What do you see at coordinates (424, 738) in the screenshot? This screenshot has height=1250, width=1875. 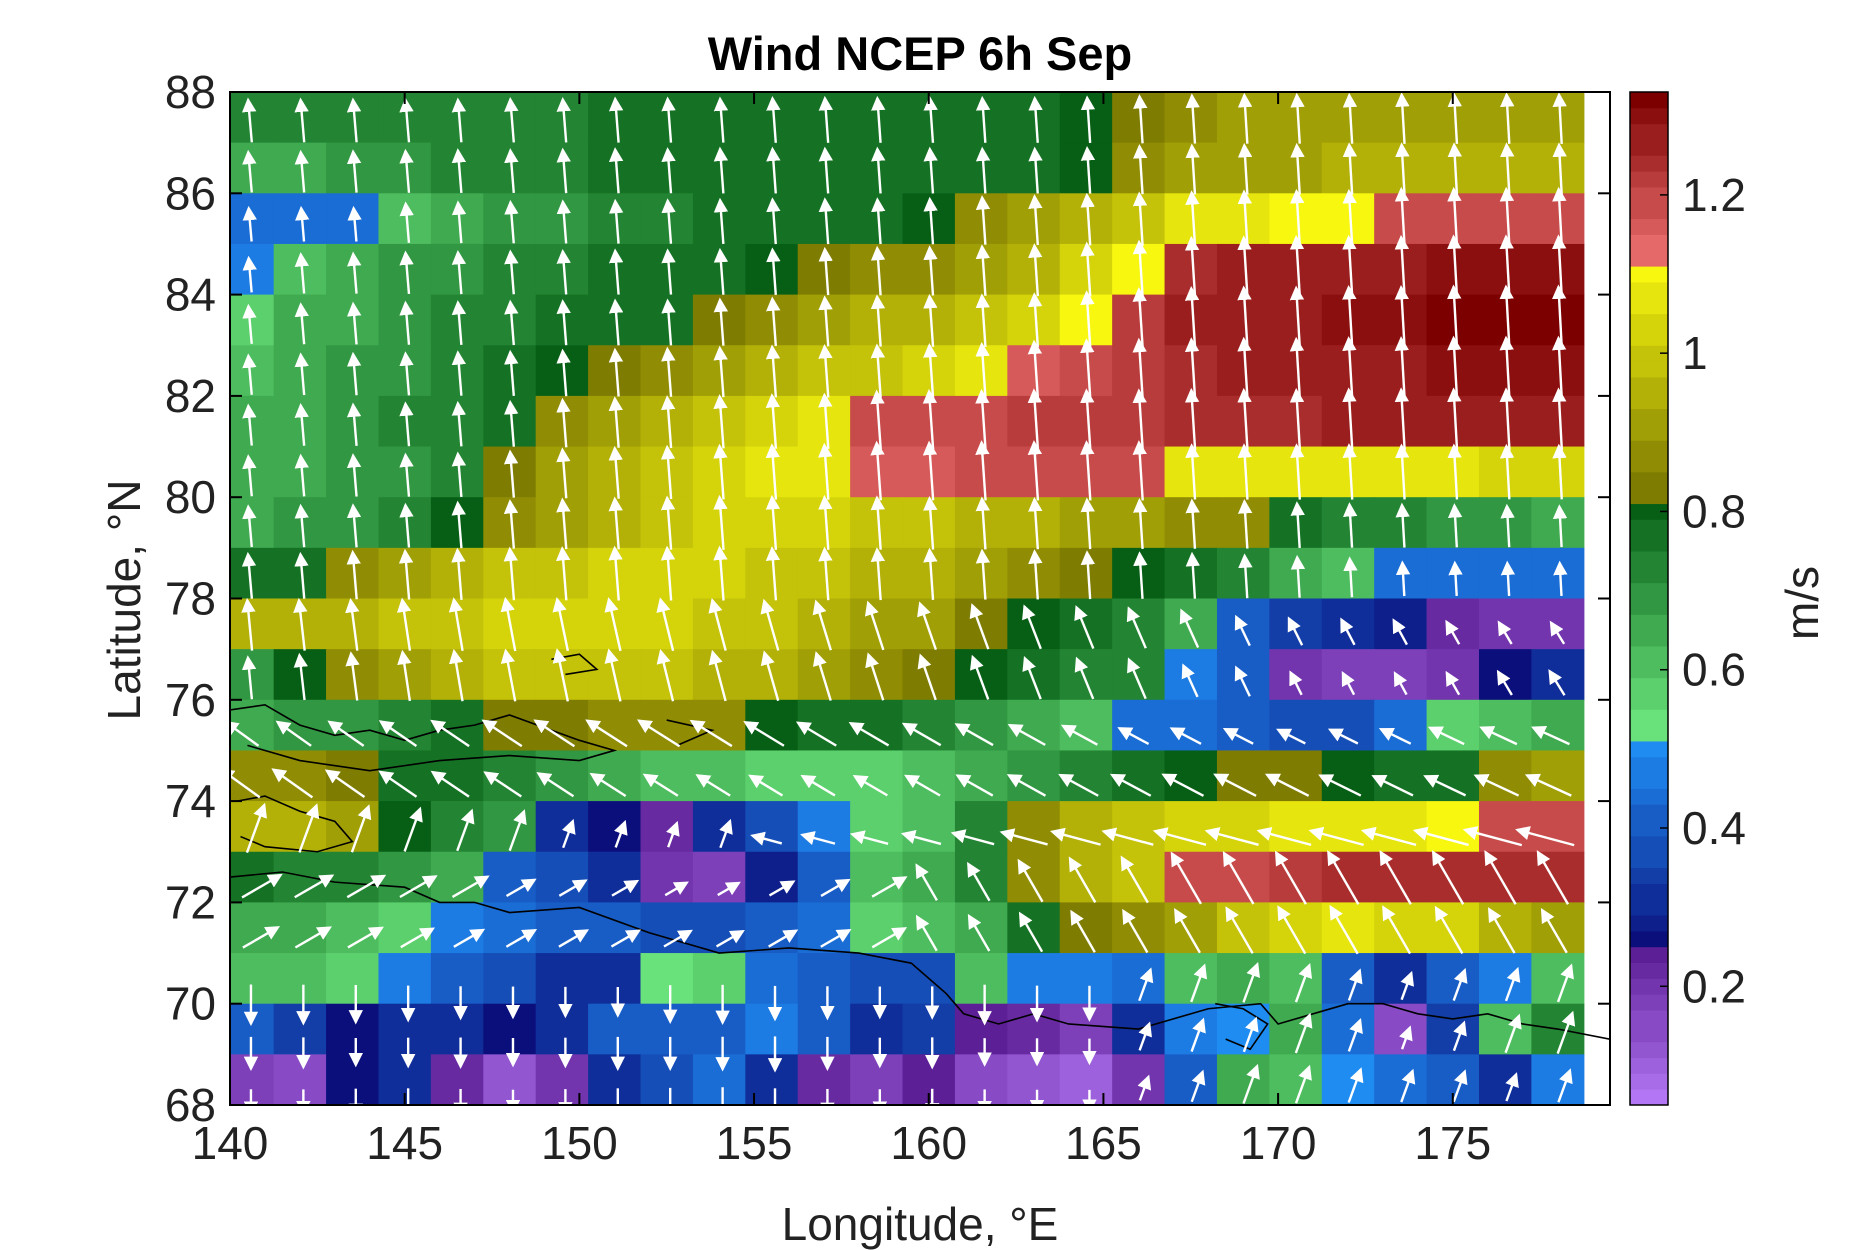 I see `coastline-segment` at bounding box center [424, 738].